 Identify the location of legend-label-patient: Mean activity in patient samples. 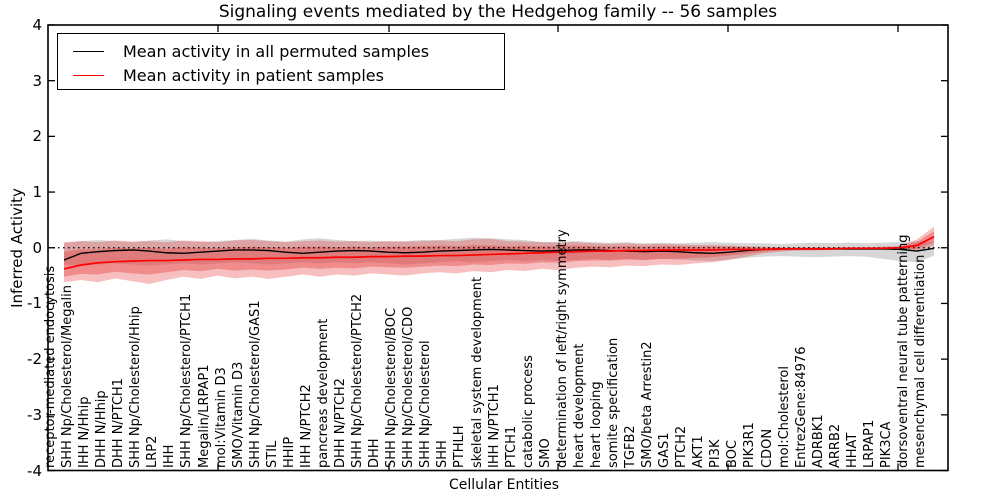
(253, 75).